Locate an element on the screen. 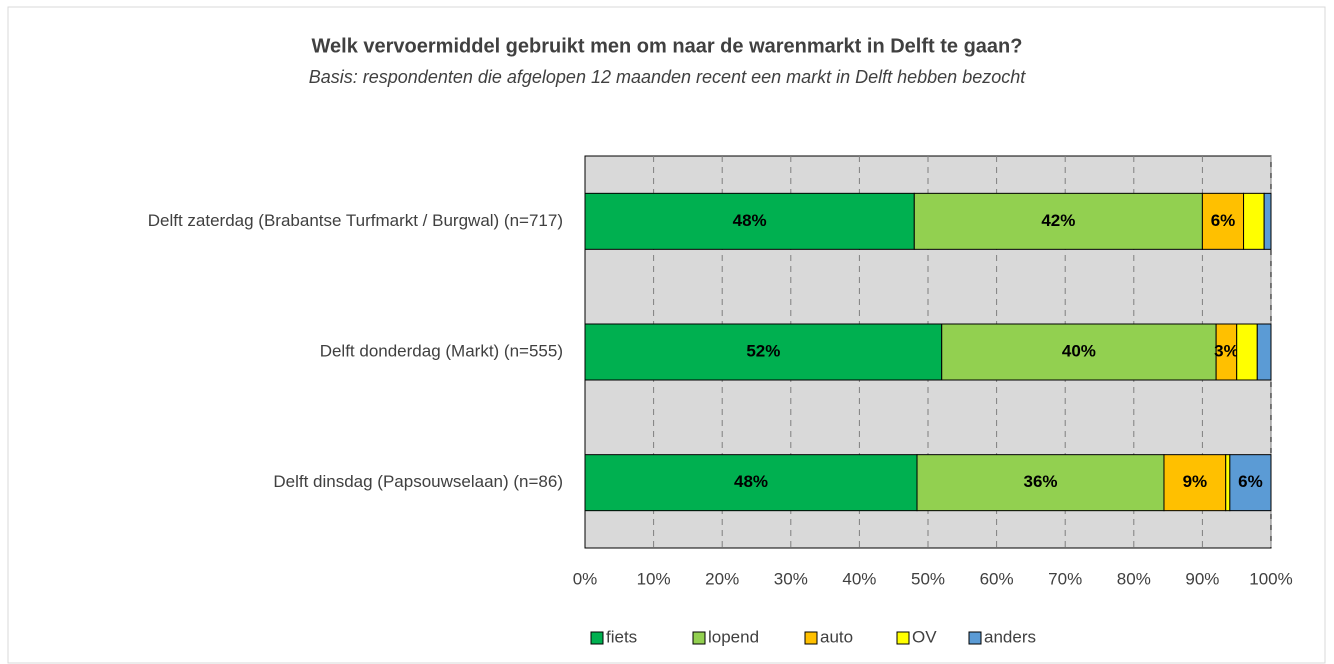 Image resolution: width=1334 pixels, height=664 pixels. data-label: 9% is located at coordinates (1195, 481).